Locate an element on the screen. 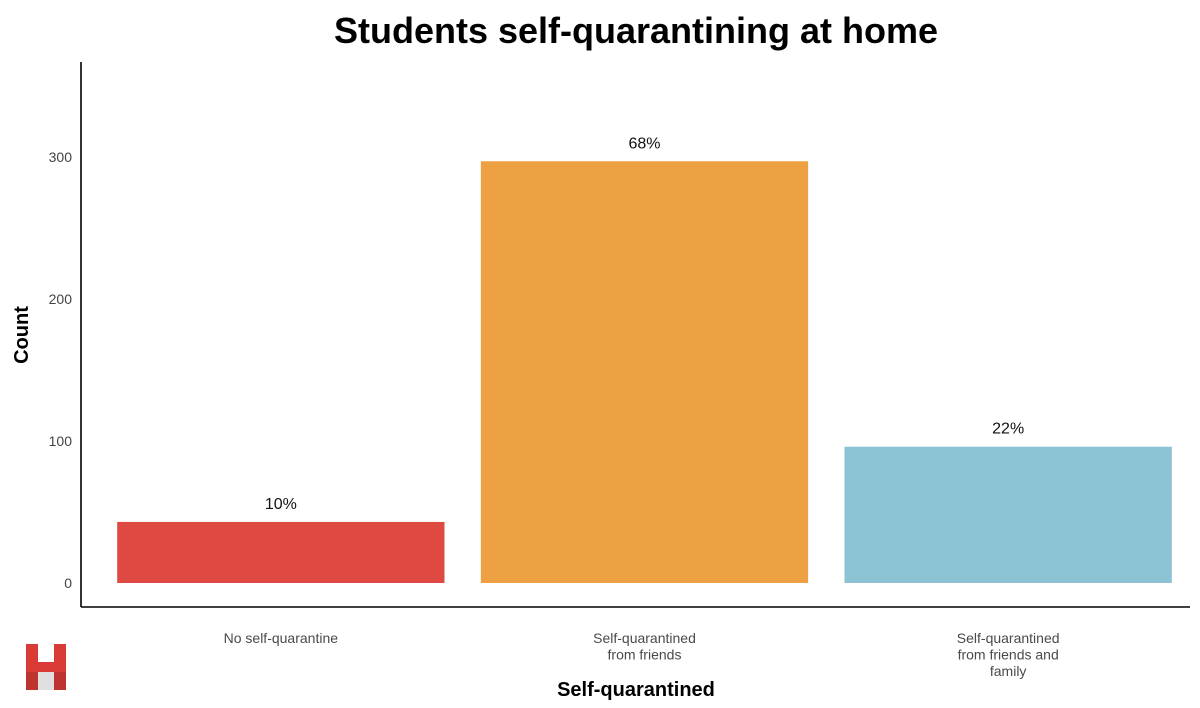  y-tick-label: 100 is located at coordinates (61, 441).